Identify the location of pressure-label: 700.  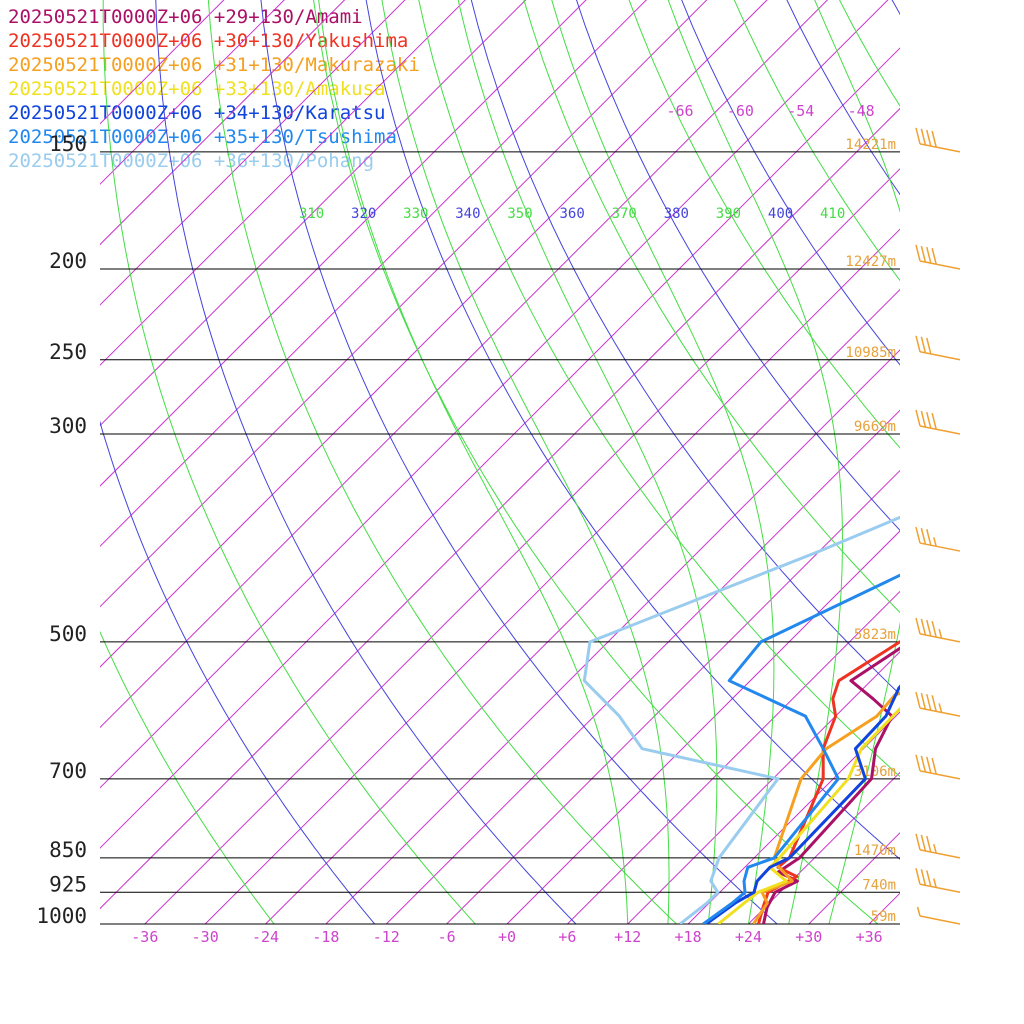
(68, 771).